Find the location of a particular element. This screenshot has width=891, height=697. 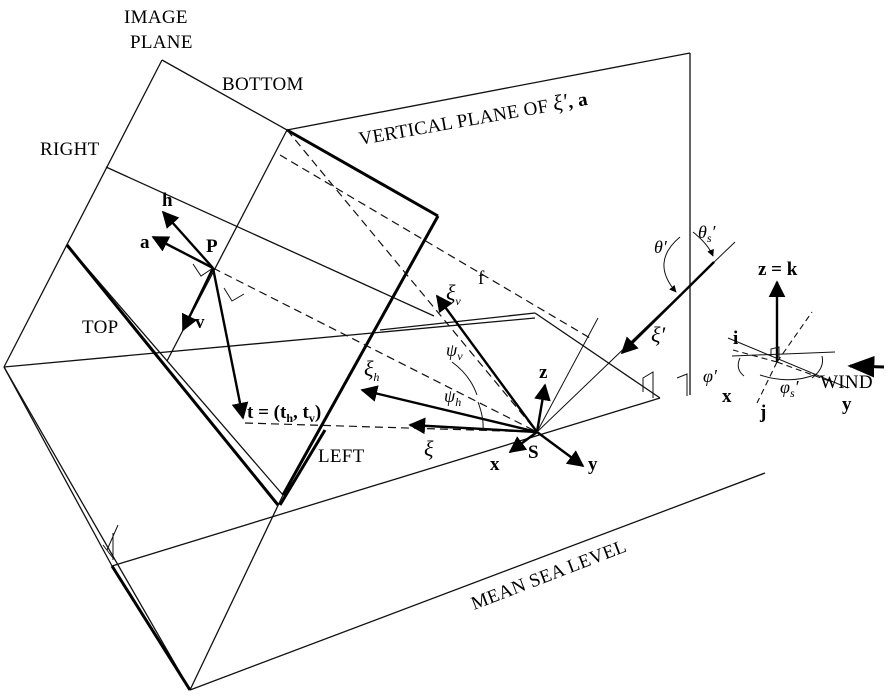

s-vectors is located at coordinates (548, 354).